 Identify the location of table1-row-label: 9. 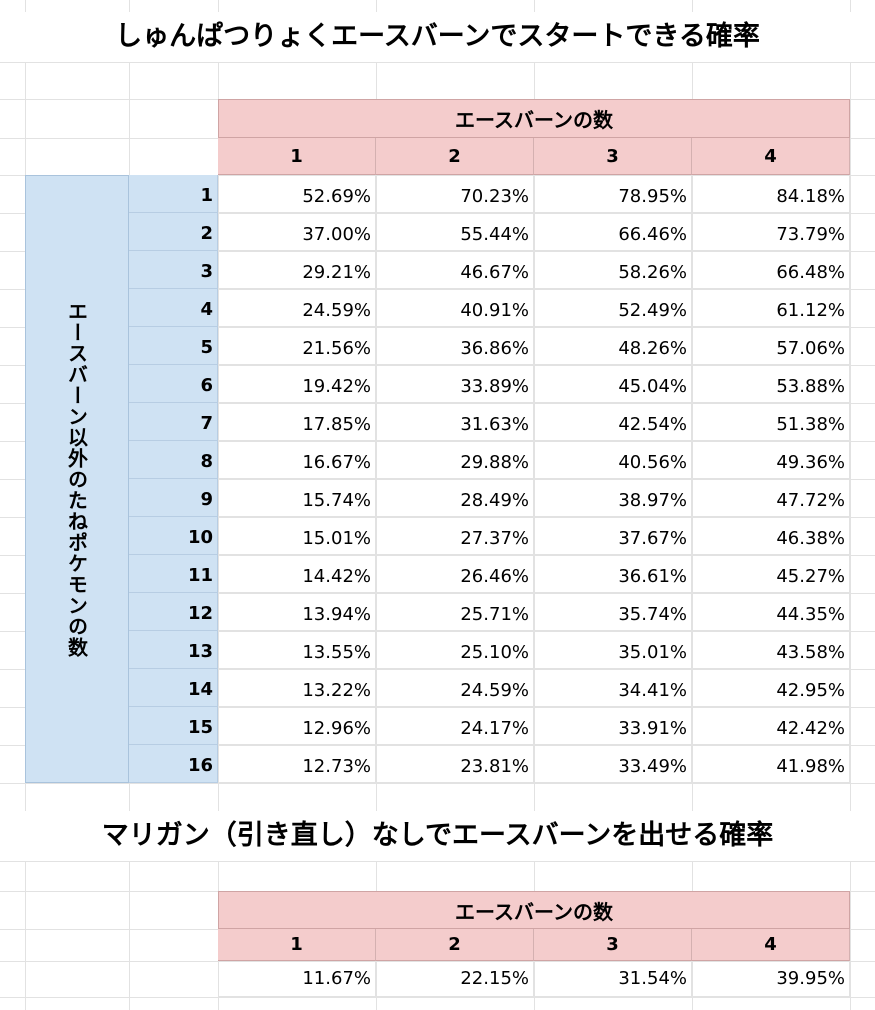
(173, 498).